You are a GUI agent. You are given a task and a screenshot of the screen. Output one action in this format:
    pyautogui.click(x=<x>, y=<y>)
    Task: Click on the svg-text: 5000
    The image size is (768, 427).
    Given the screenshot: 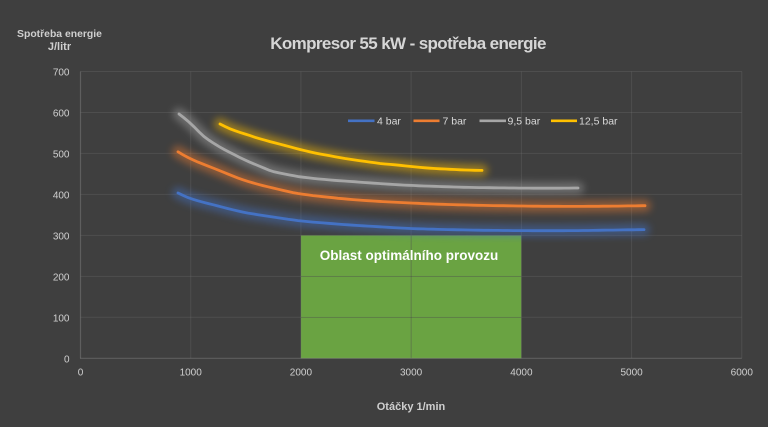 What is the action you would take?
    pyautogui.click(x=631, y=373)
    